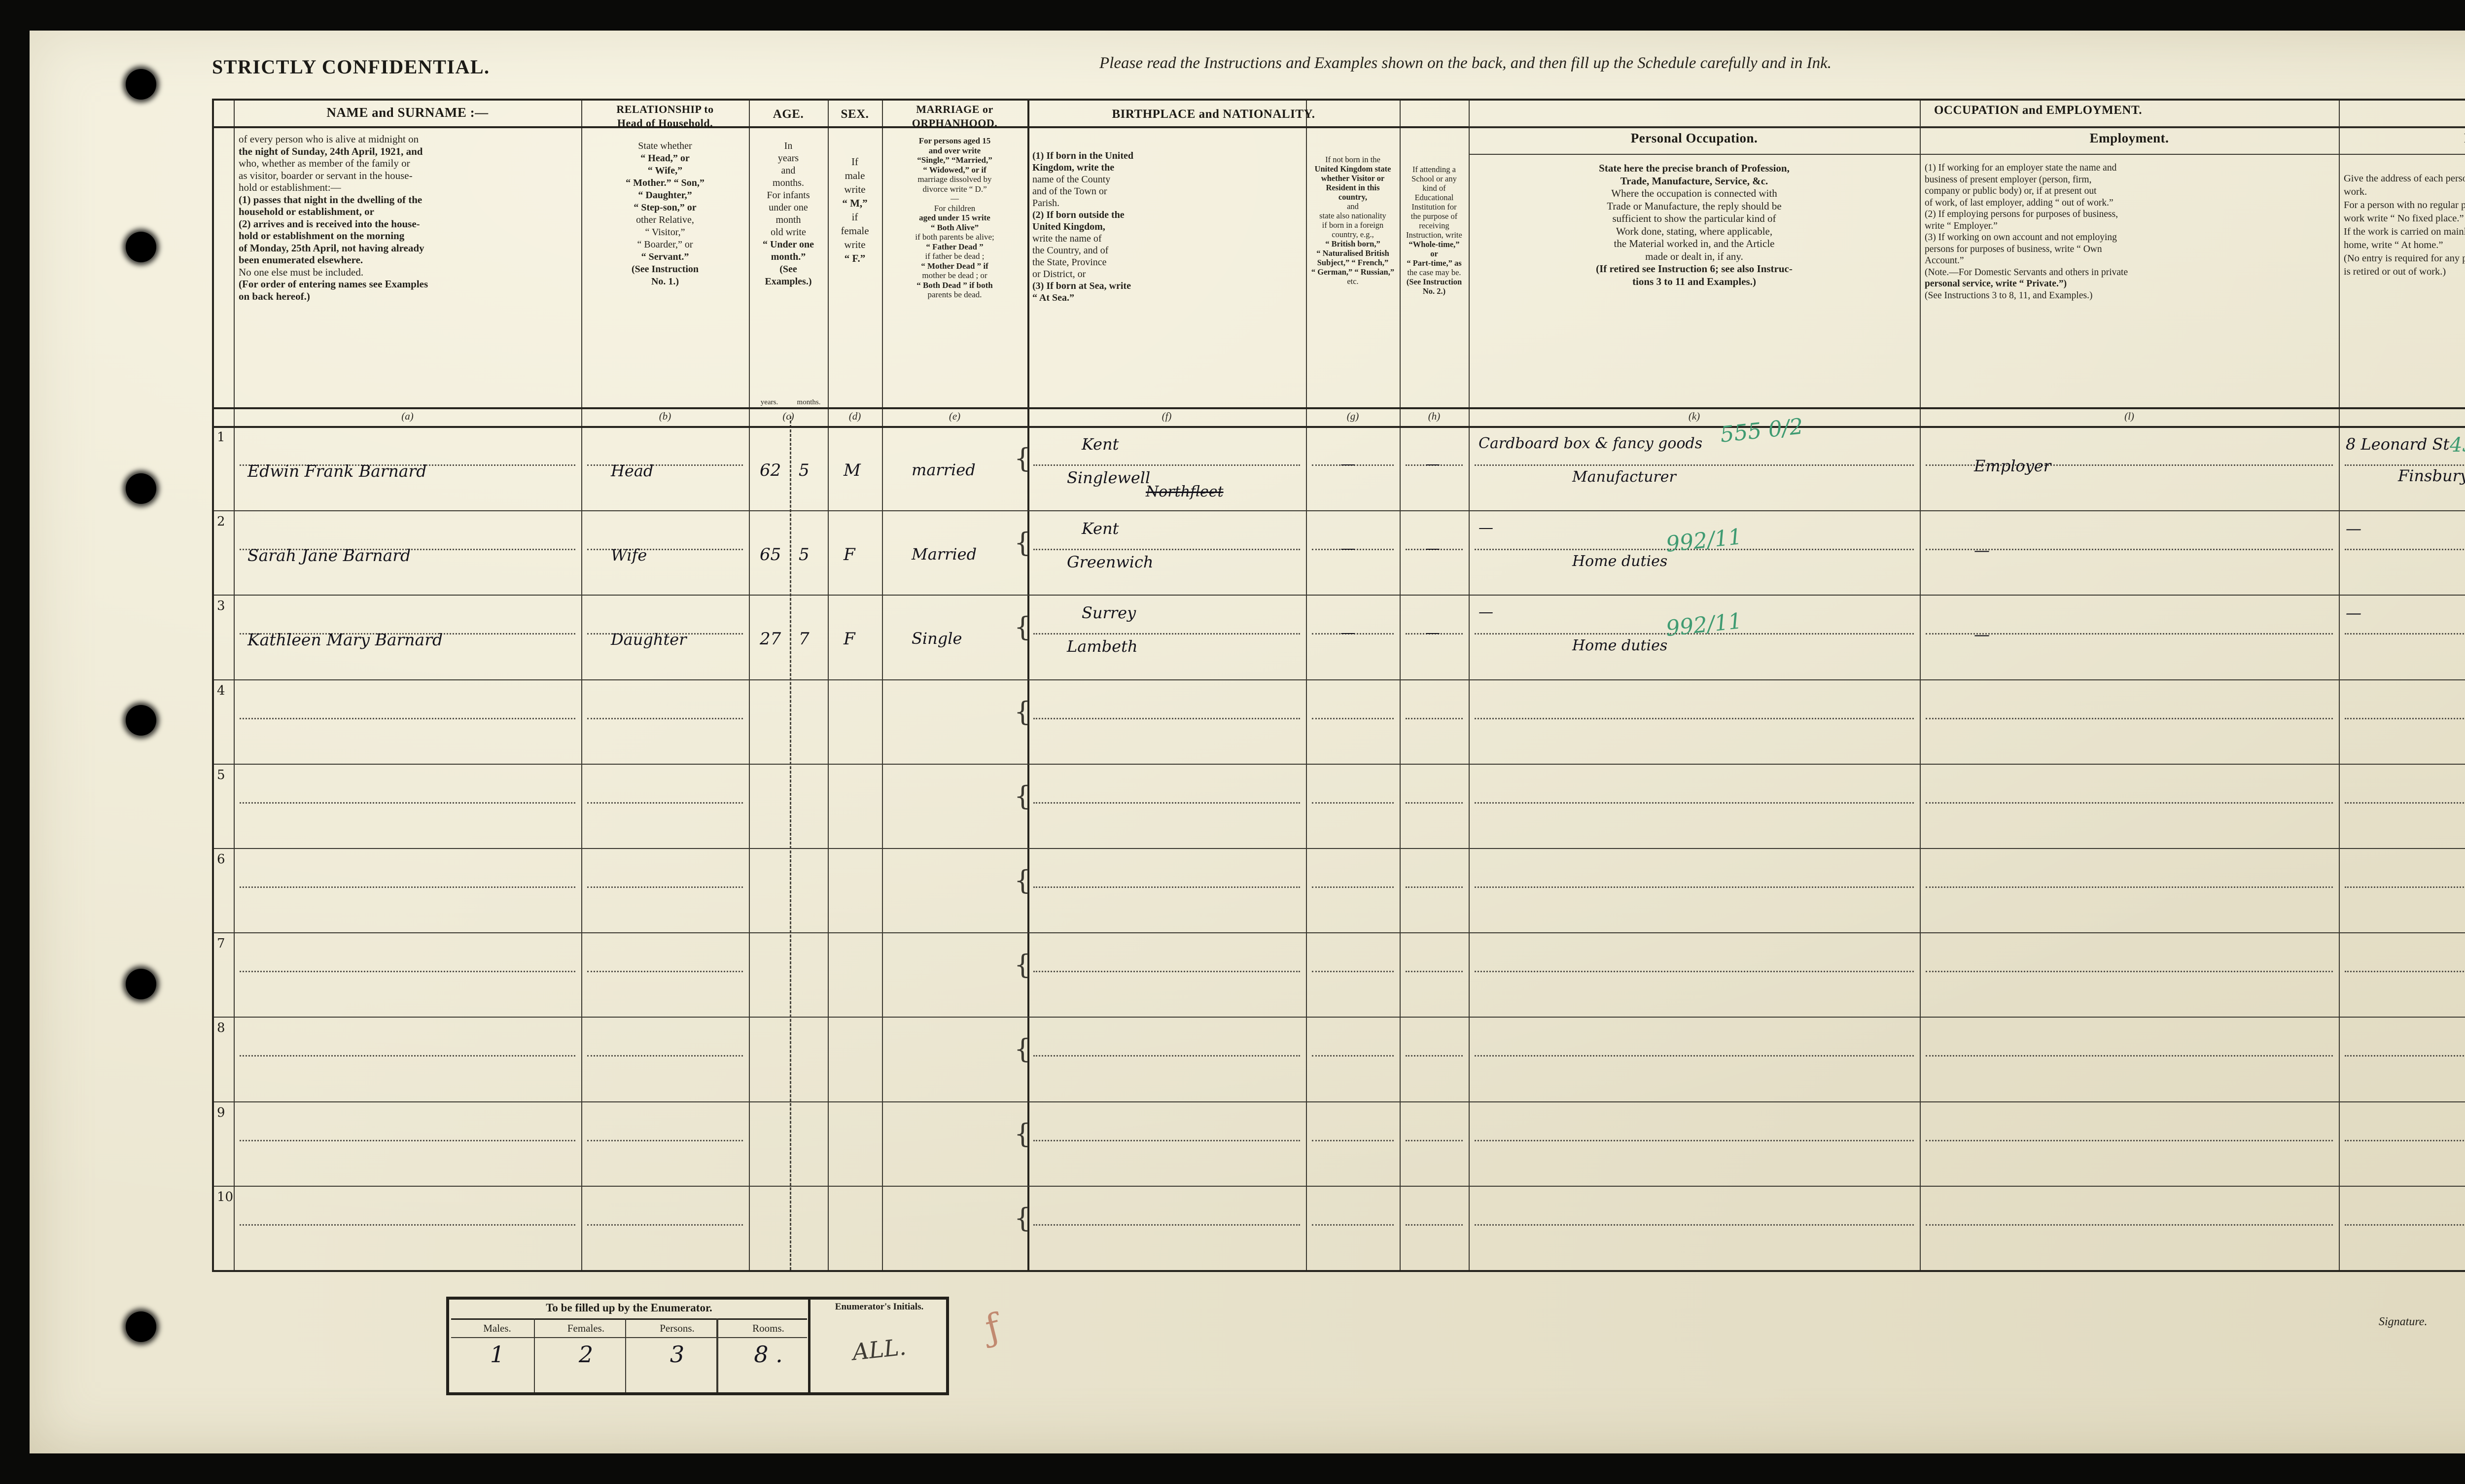 Image resolution: width=2465 pixels, height=1484 pixels. I want to click on cell-employment: —, so click(1982, 634).